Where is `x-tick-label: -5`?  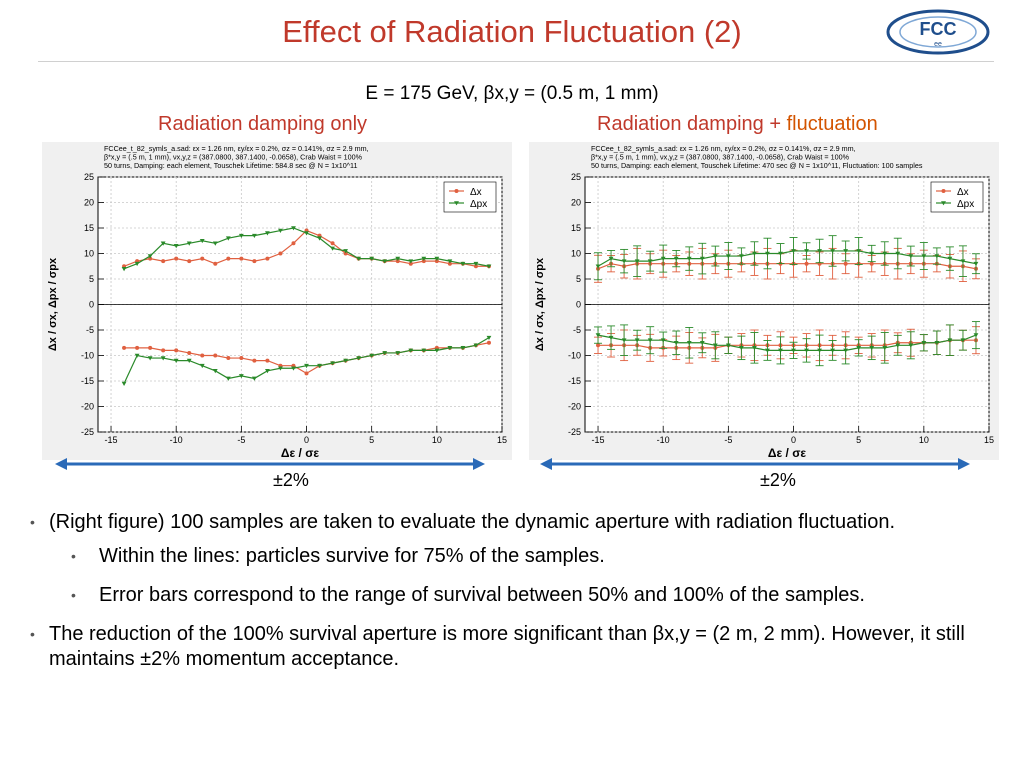 x-tick-label: -5 is located at coordinates (728, 440).